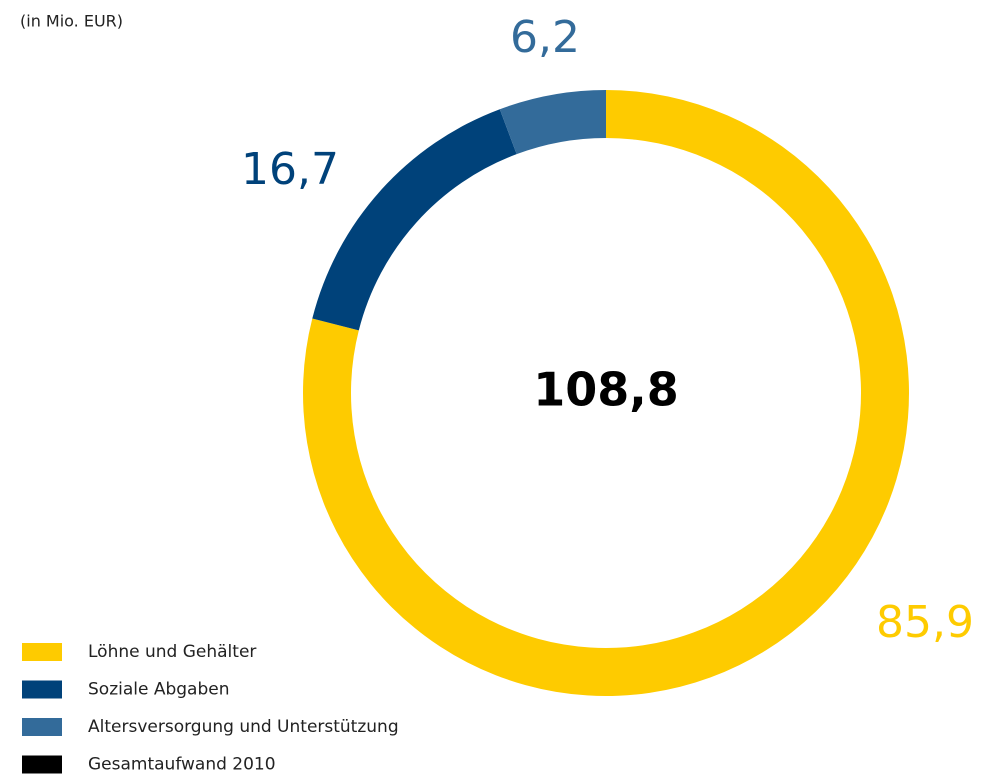 The width and height of the screenshot is (992, 775). What do you see at coordinates (159, 690) in the screenshot?
I see `legend-label: Soziale Abgaben` at bounding box center [159, 690].